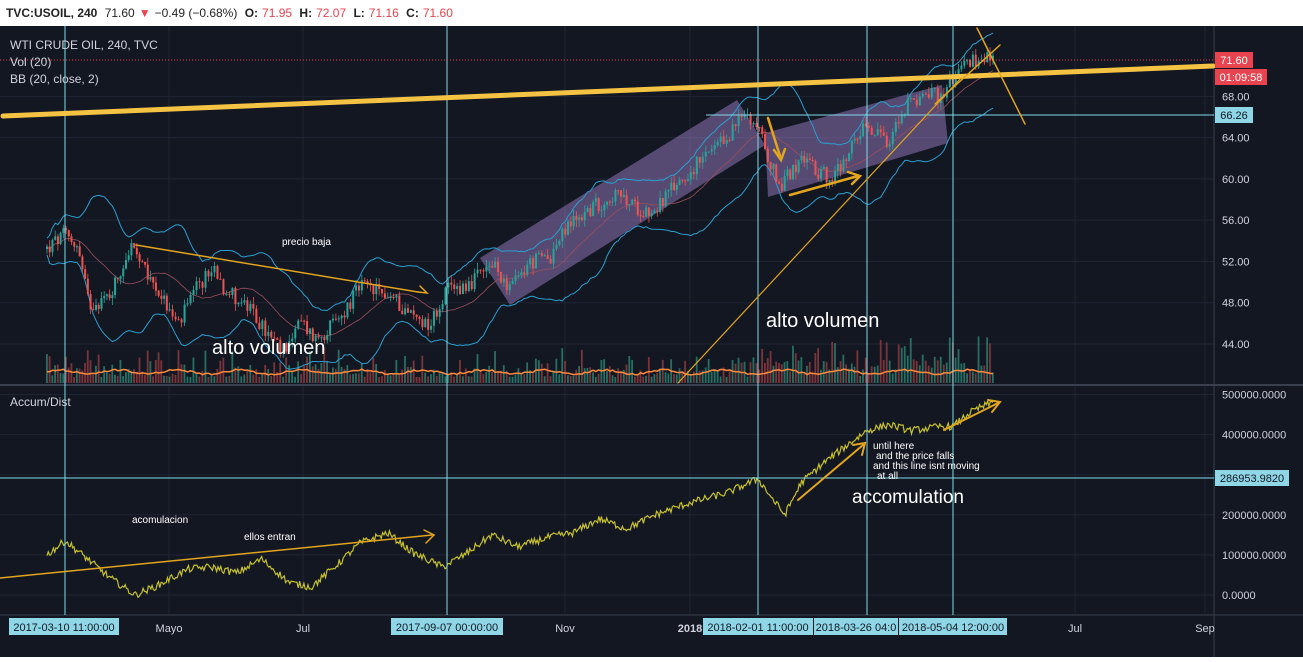  Describe the element at coordinates (277, 268) in the screenshot. I see `precio-baja-line` at that location.